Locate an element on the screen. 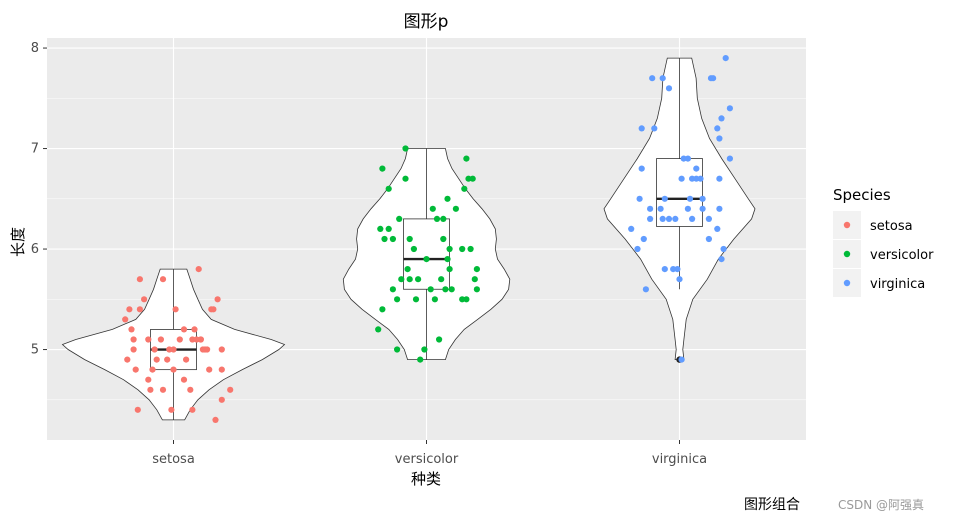  x-tick-label: setosa is located at coordinates (173, 459).